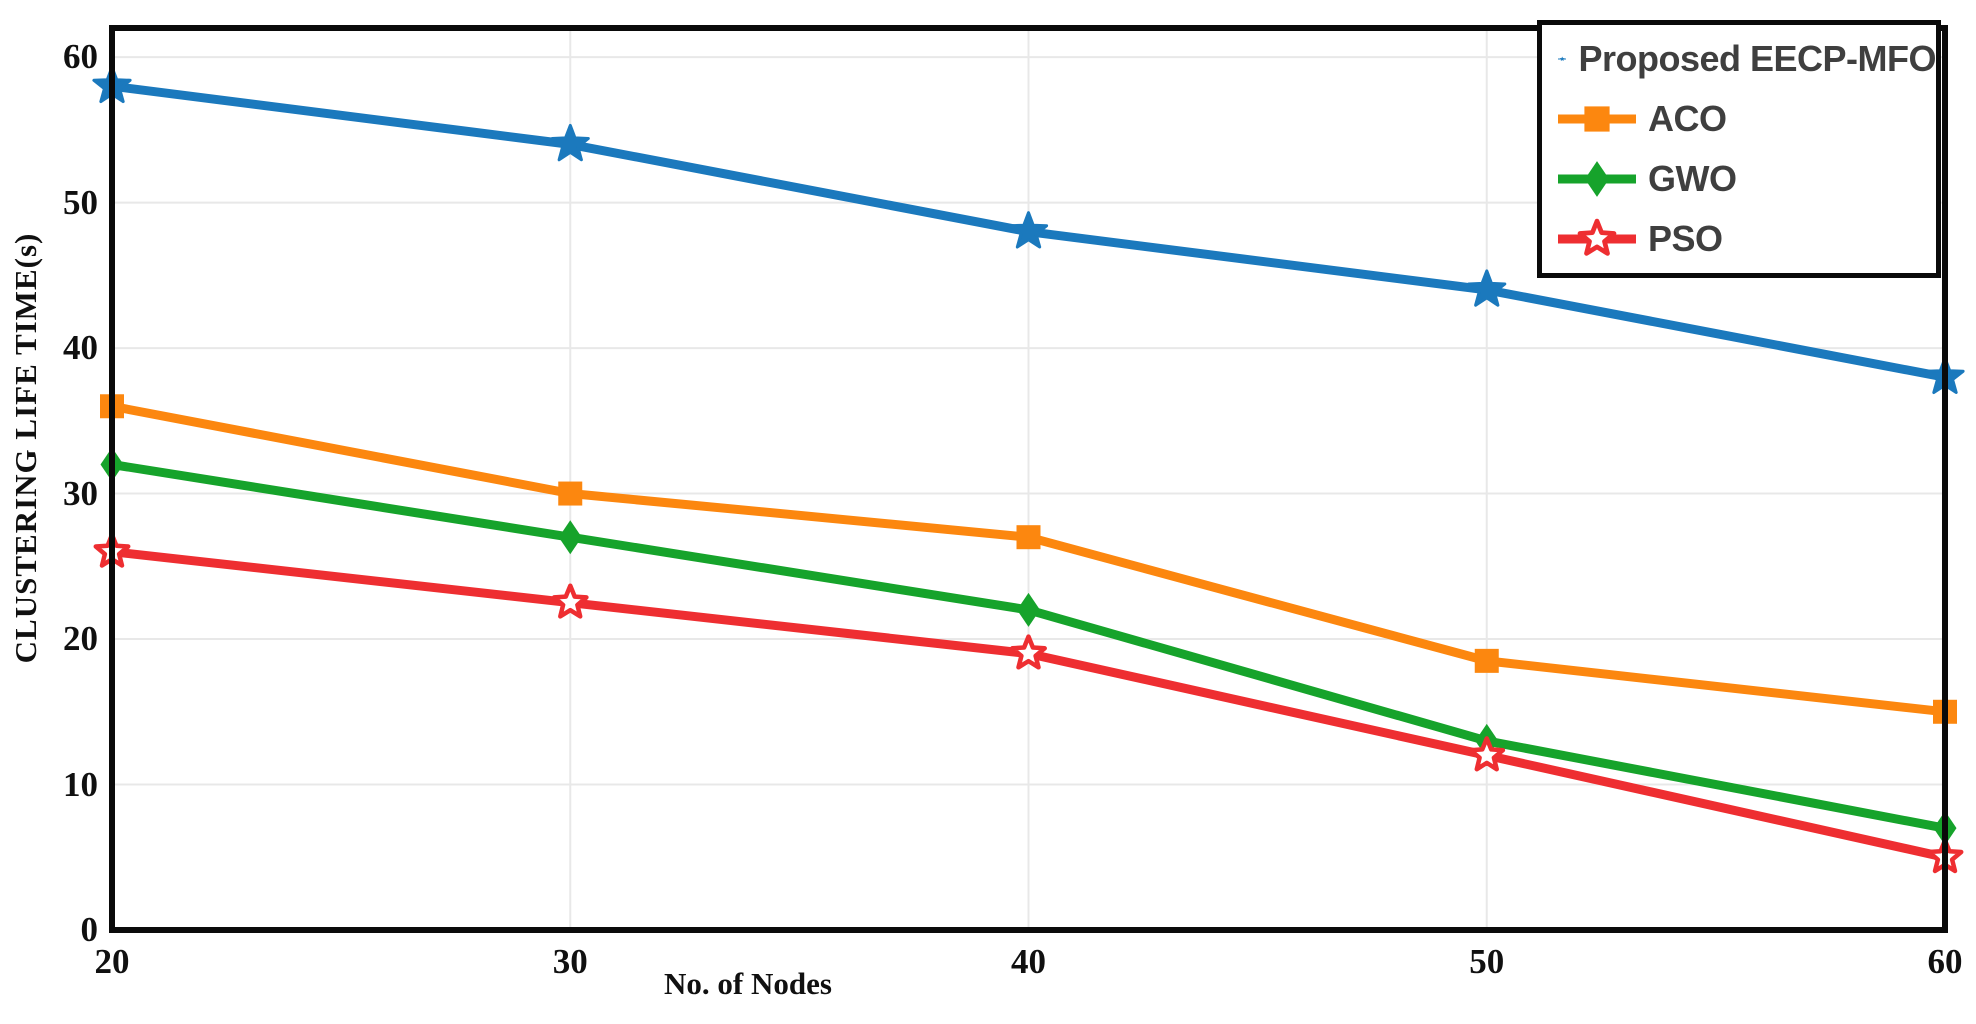 Image resolution: width=1976 pixels, height=1024 pixels. What do you see at coordinates (112, 961) in the screenshot?
I see `x-tick-label: 20` at bounding box center [112, 961].